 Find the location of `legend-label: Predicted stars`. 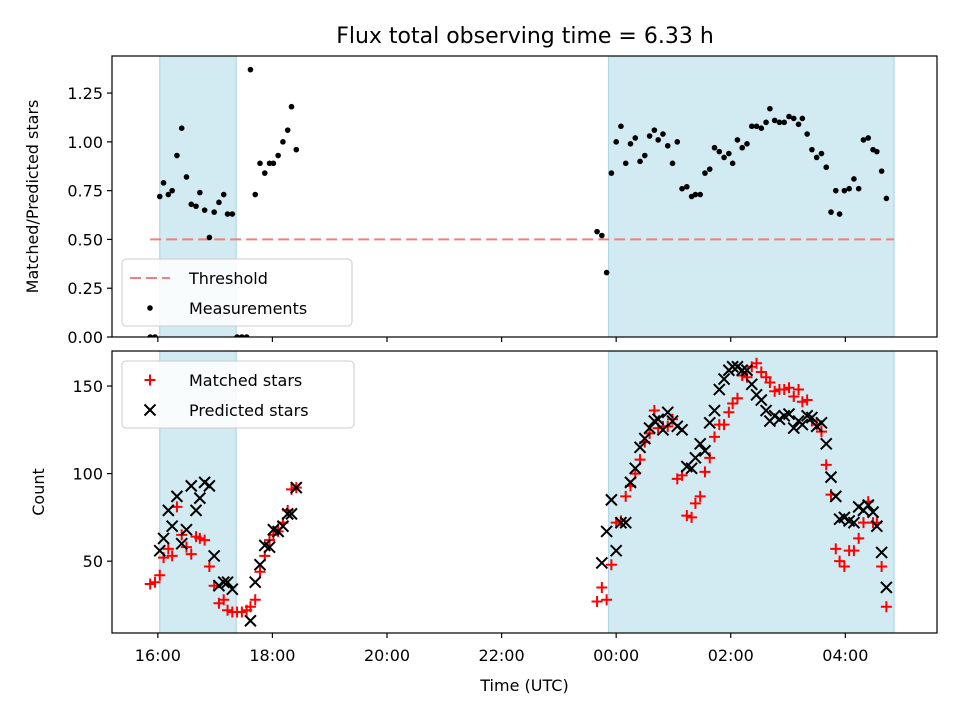

legend-label: Predicted stars is located at coordinates (249, 410).